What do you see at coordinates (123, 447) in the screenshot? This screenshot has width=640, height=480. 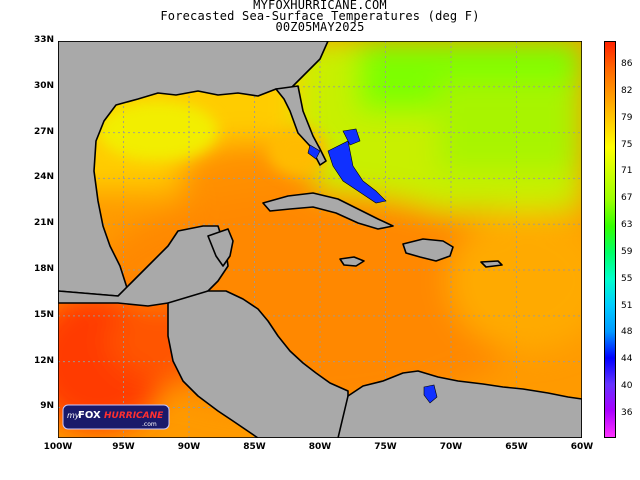 I see `lon-label: 95W` at bounding box center [123, 447].